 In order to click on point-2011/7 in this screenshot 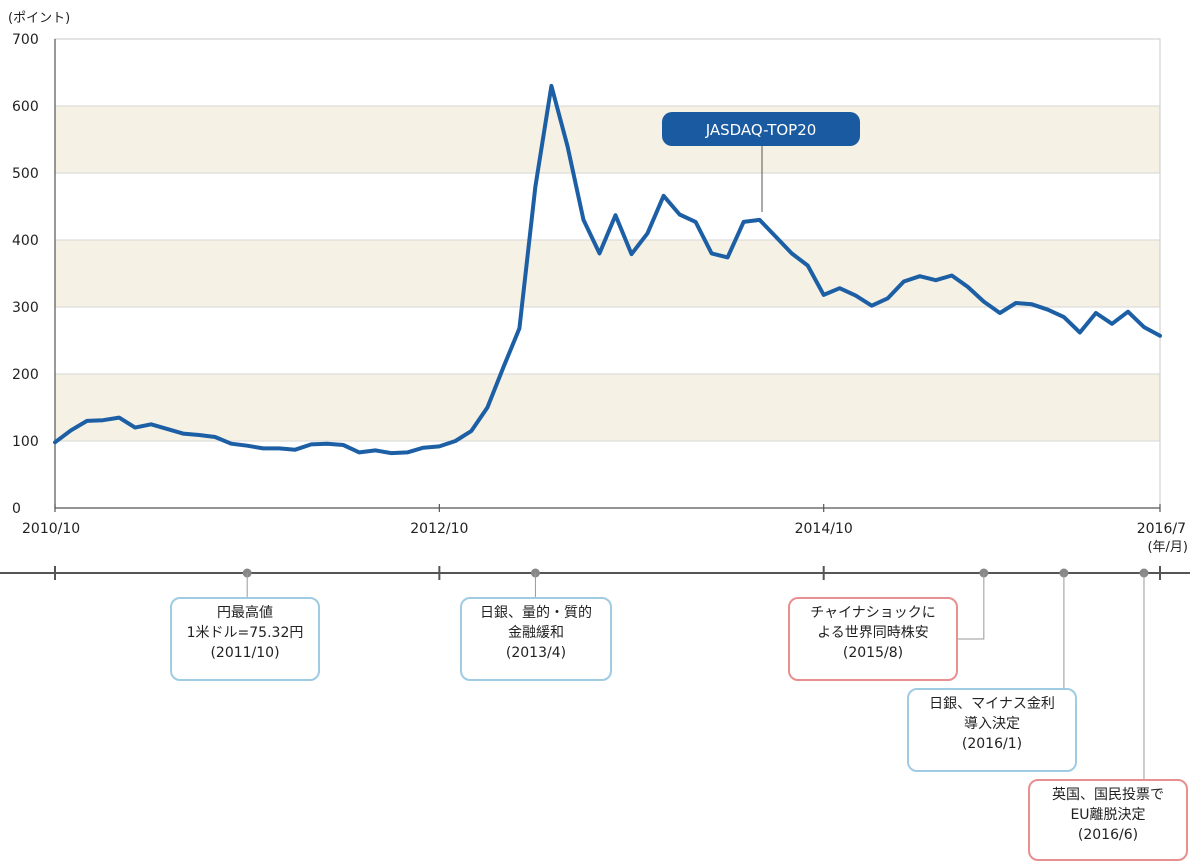, I will do `click(199, 435)`.